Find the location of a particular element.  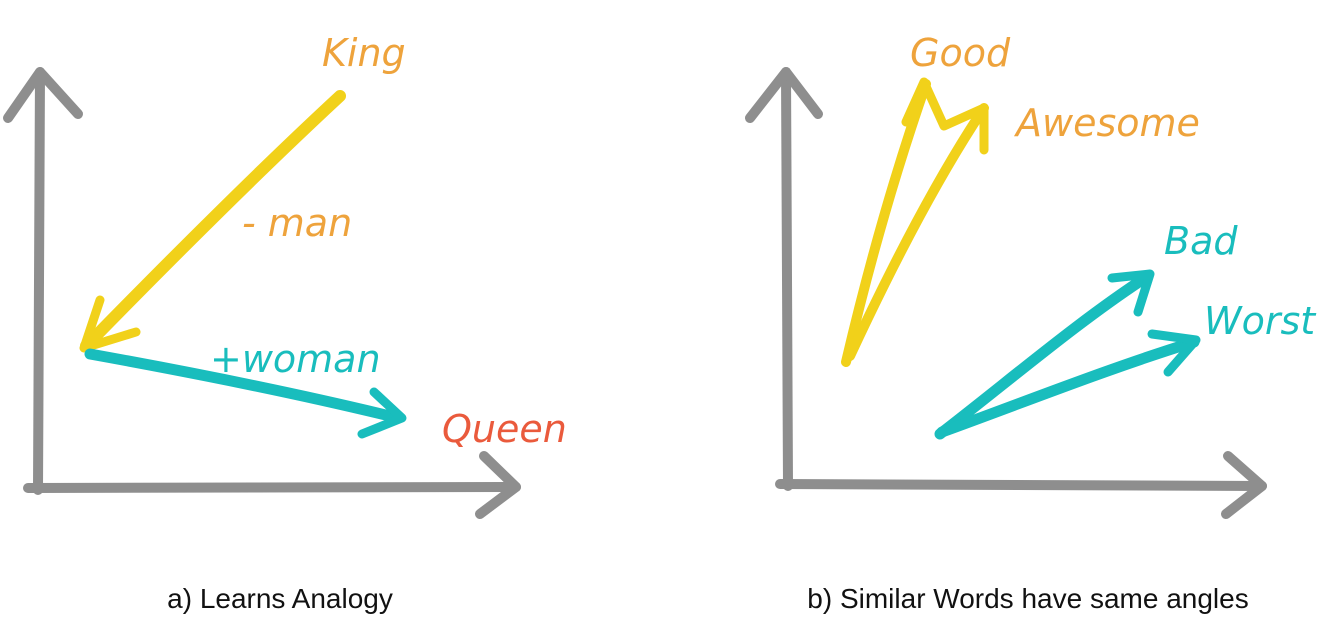

bad-vector-shaft is located at coordinates (1044, 355).